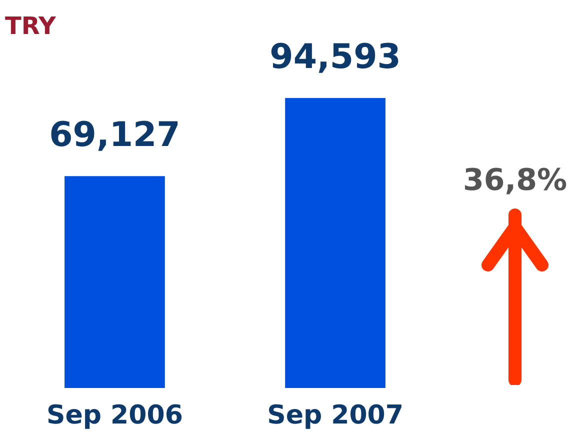  I want to click on data-label: 69,127, so click(114, 135).